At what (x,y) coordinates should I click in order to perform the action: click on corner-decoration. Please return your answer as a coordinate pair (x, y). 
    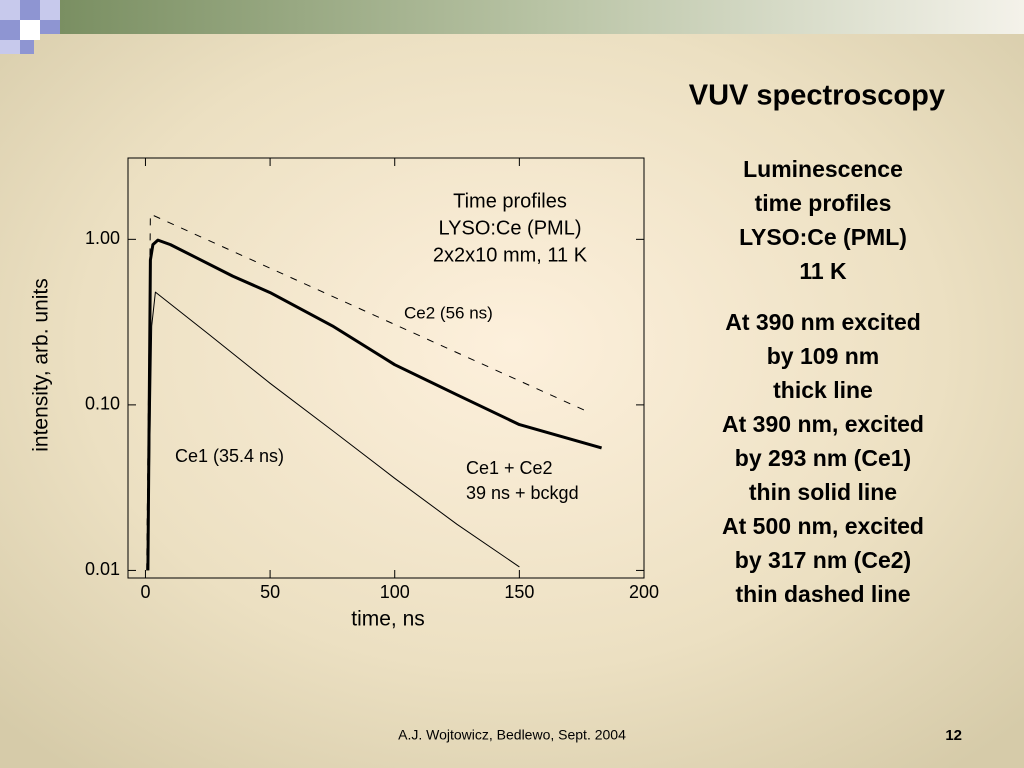
    Looking at the image, I should click on (30, 27).